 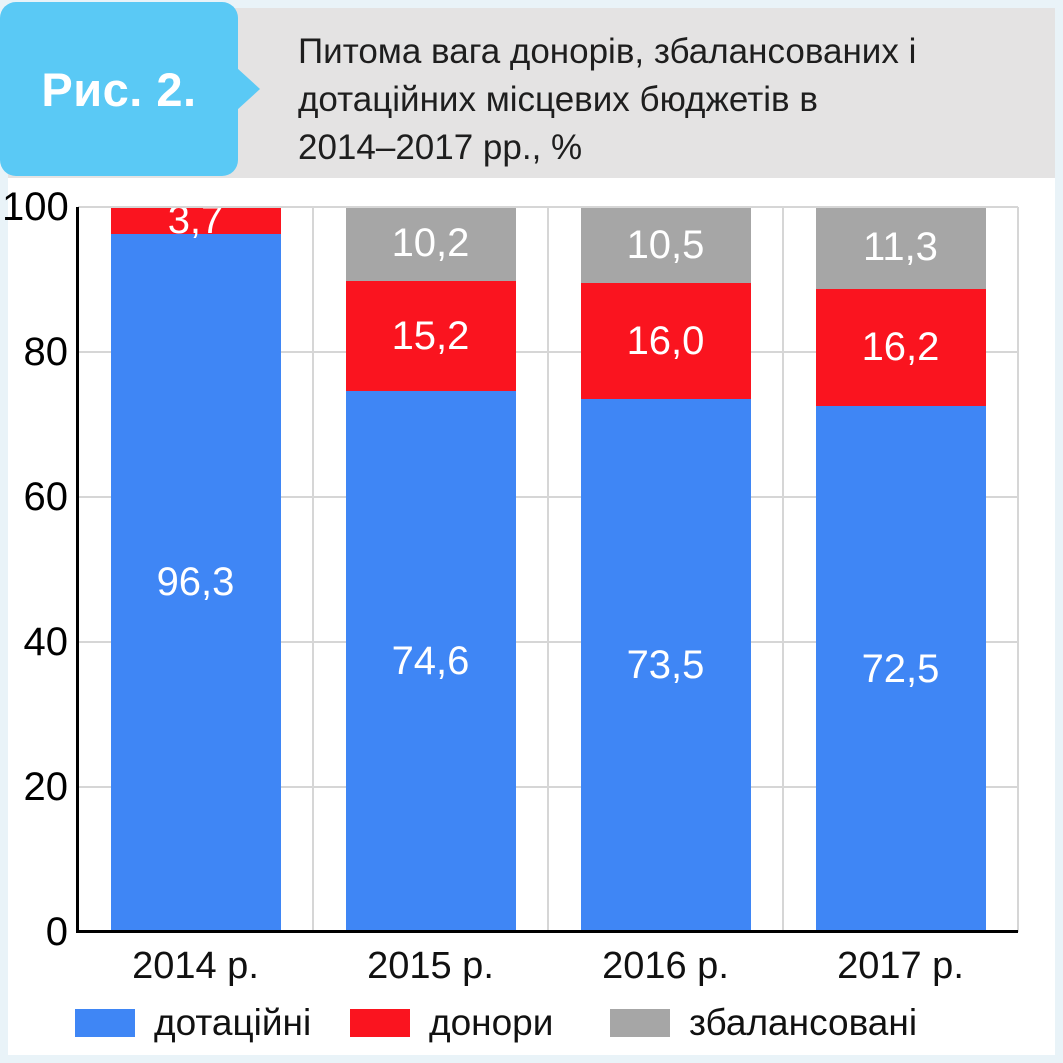 I want to click on legend-item-донори: донори, so click(x=451, y=1023).